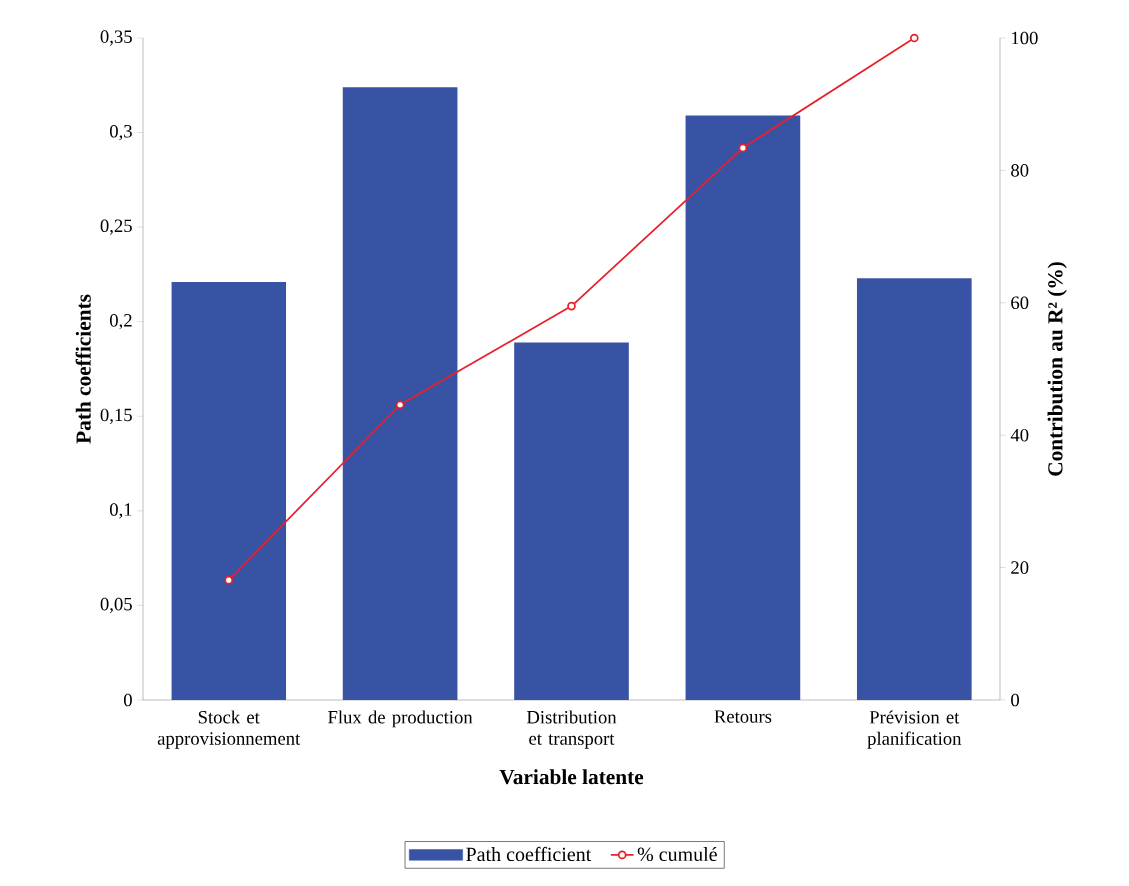 The width and height of the screenshot is (1129, 886). What do you see at coordinates (743, 716) in the screenshot?
I see `x-tick-label: Retours` at bounding box center [743, 716].